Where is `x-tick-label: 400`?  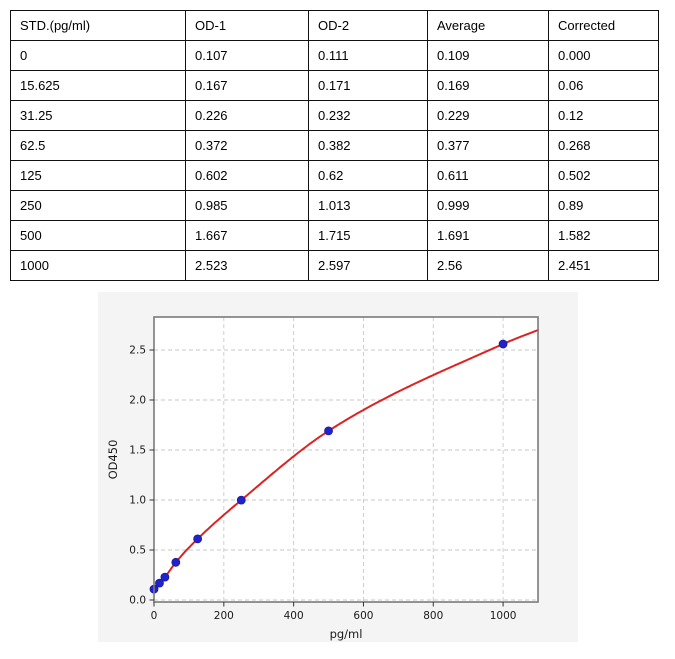
x-tick-label: 400 is located at coordinates (294, 616).